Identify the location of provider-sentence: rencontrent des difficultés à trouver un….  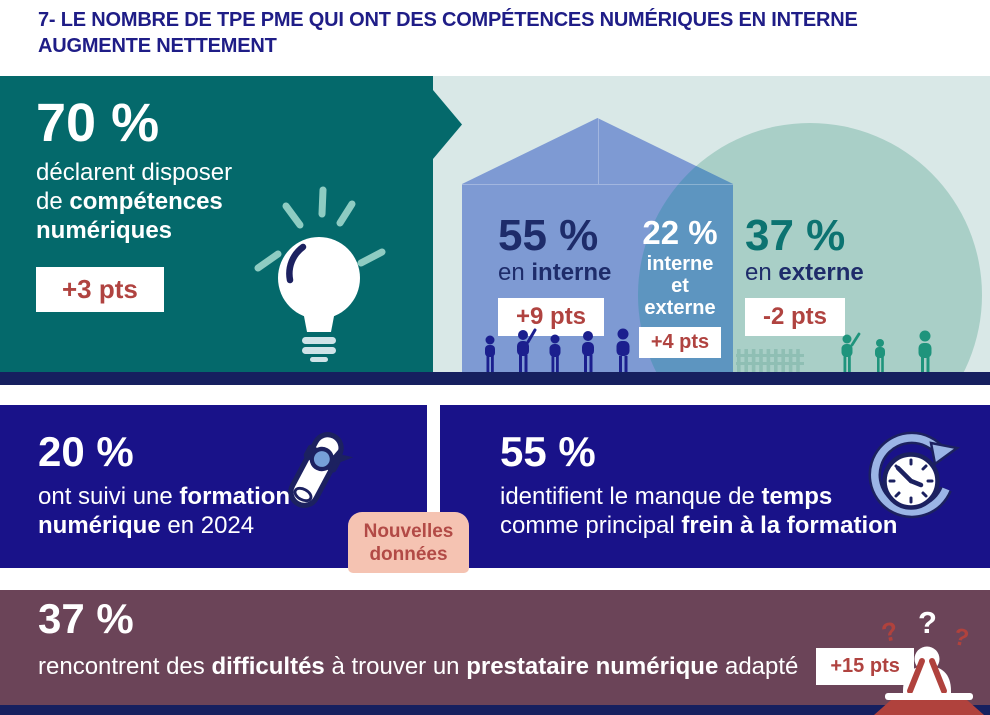
(418, 666).